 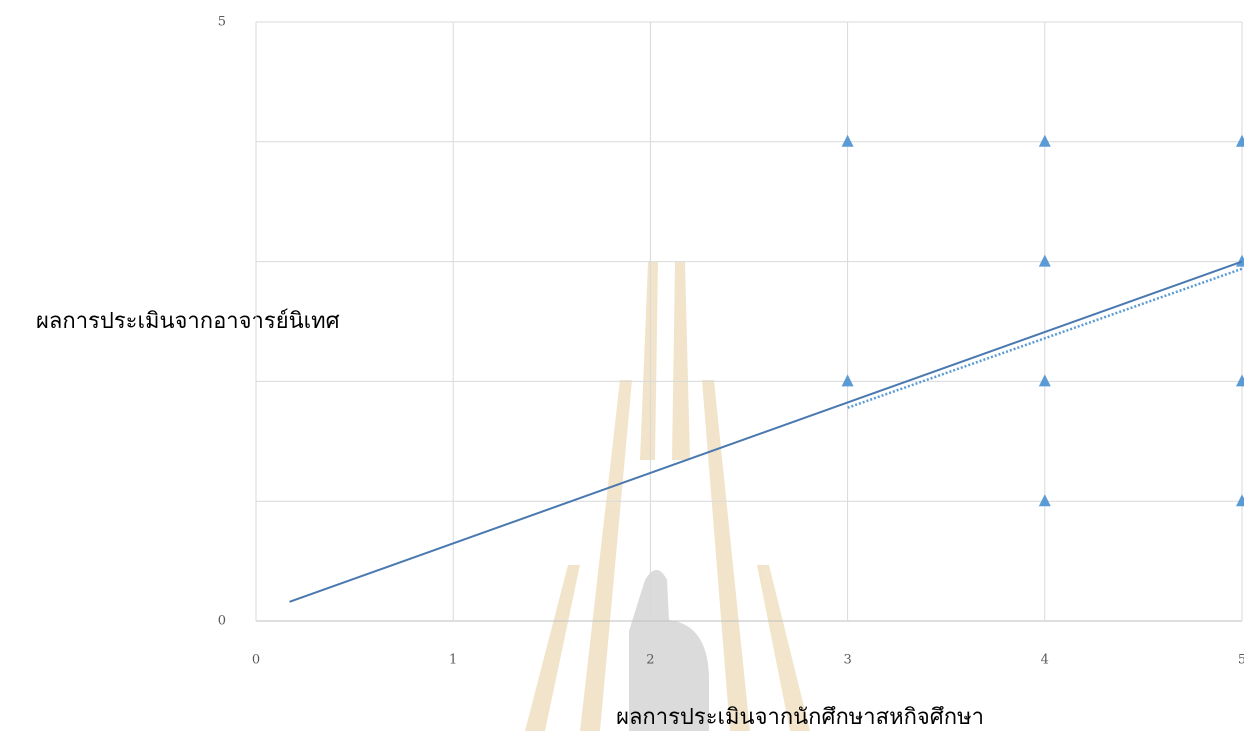 I want to click on x-tick-label: 5, so click(x=1241, y=660).